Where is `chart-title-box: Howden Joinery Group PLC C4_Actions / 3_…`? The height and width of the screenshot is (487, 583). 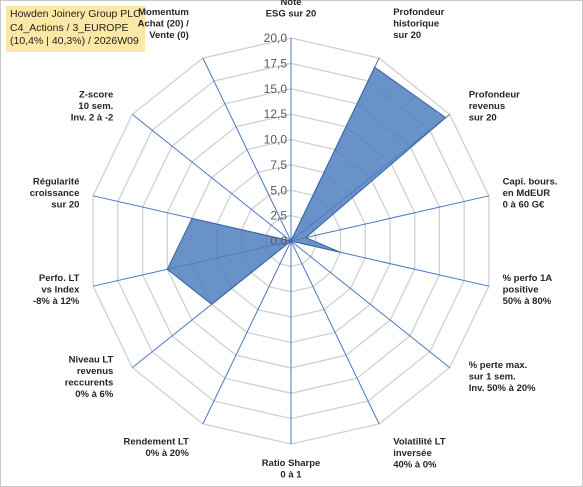 chart-title-box: Howden Joinery Group PLC C4_Actions / 3_… is located at coordinates (75, 29).